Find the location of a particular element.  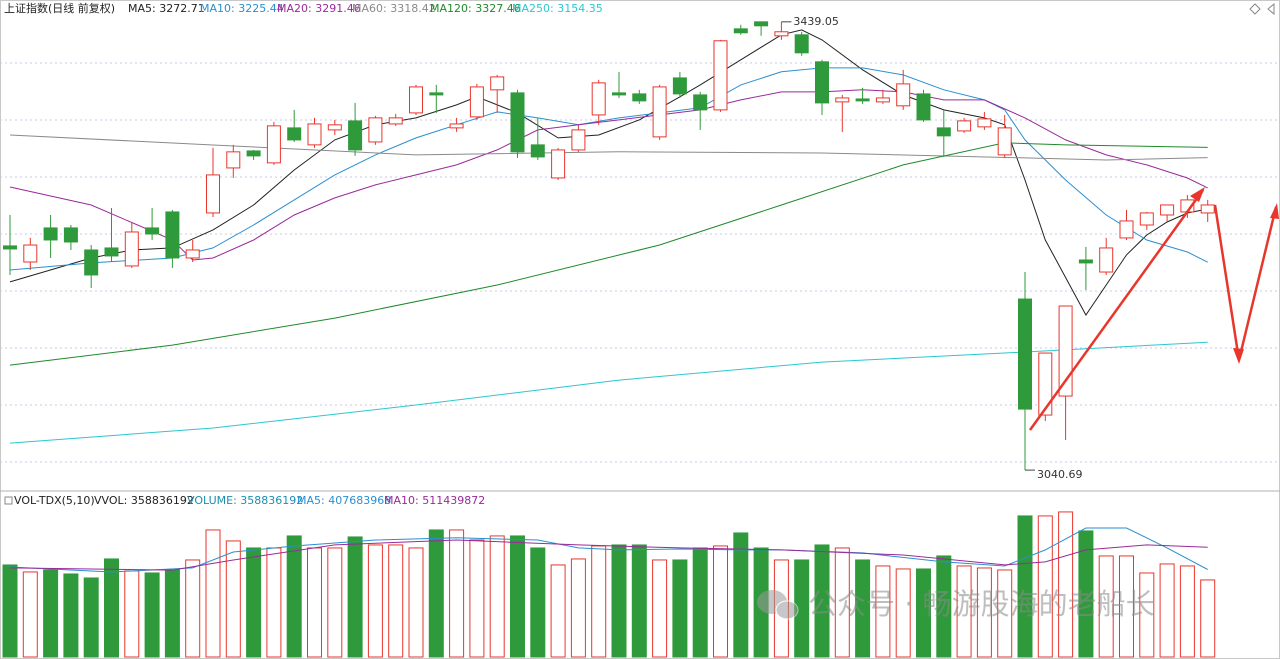

arrow-line is located at coordinates (1116, 310).